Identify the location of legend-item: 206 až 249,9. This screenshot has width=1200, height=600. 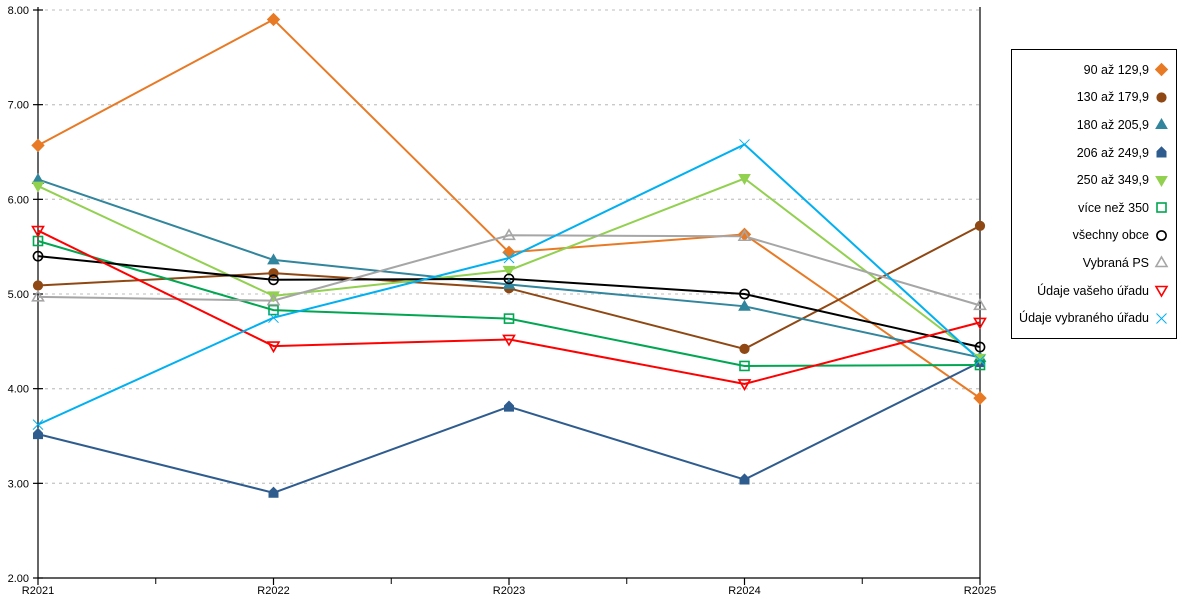
(1094, 152).